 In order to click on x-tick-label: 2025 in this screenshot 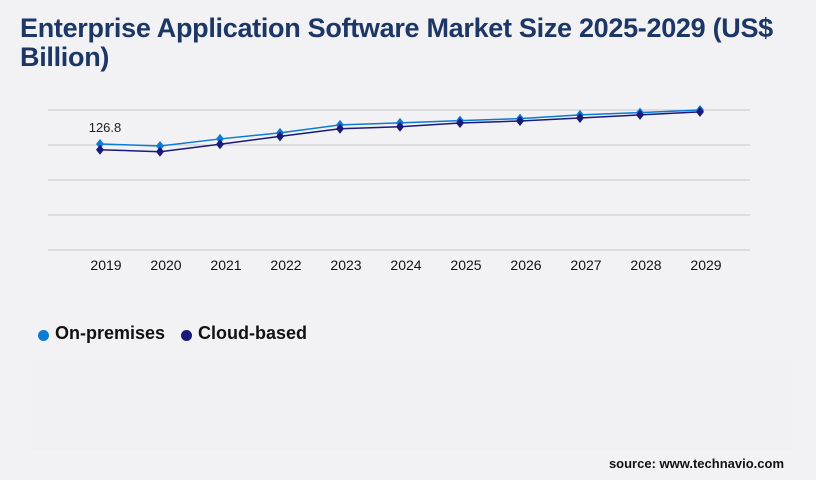, I will do `click(465, 265)`.